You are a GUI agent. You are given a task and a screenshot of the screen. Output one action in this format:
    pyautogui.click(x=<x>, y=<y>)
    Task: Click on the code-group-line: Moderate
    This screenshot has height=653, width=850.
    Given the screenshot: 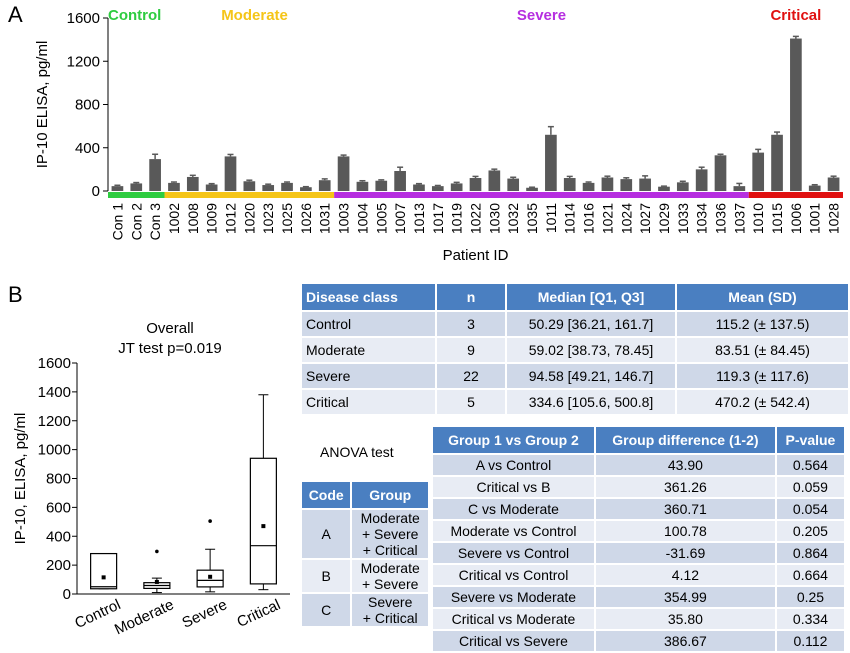 What is the action you would take?
    pyautogui.click(x=390, y=568)
    